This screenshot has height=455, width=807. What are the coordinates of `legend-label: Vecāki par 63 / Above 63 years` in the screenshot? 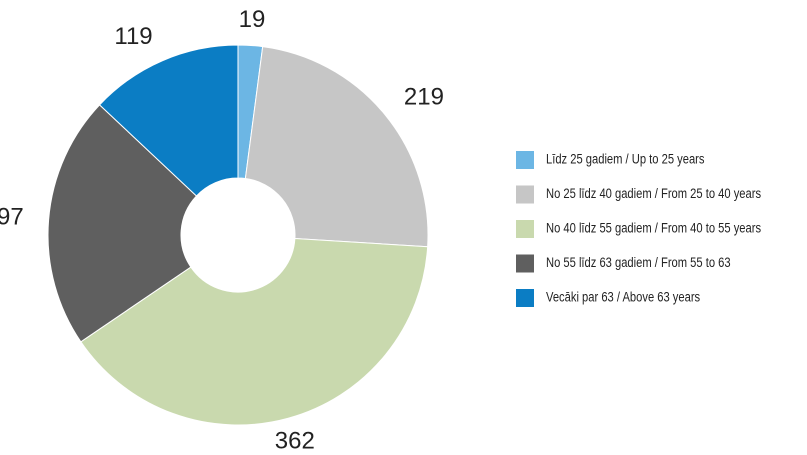 It's located at (623, 297).